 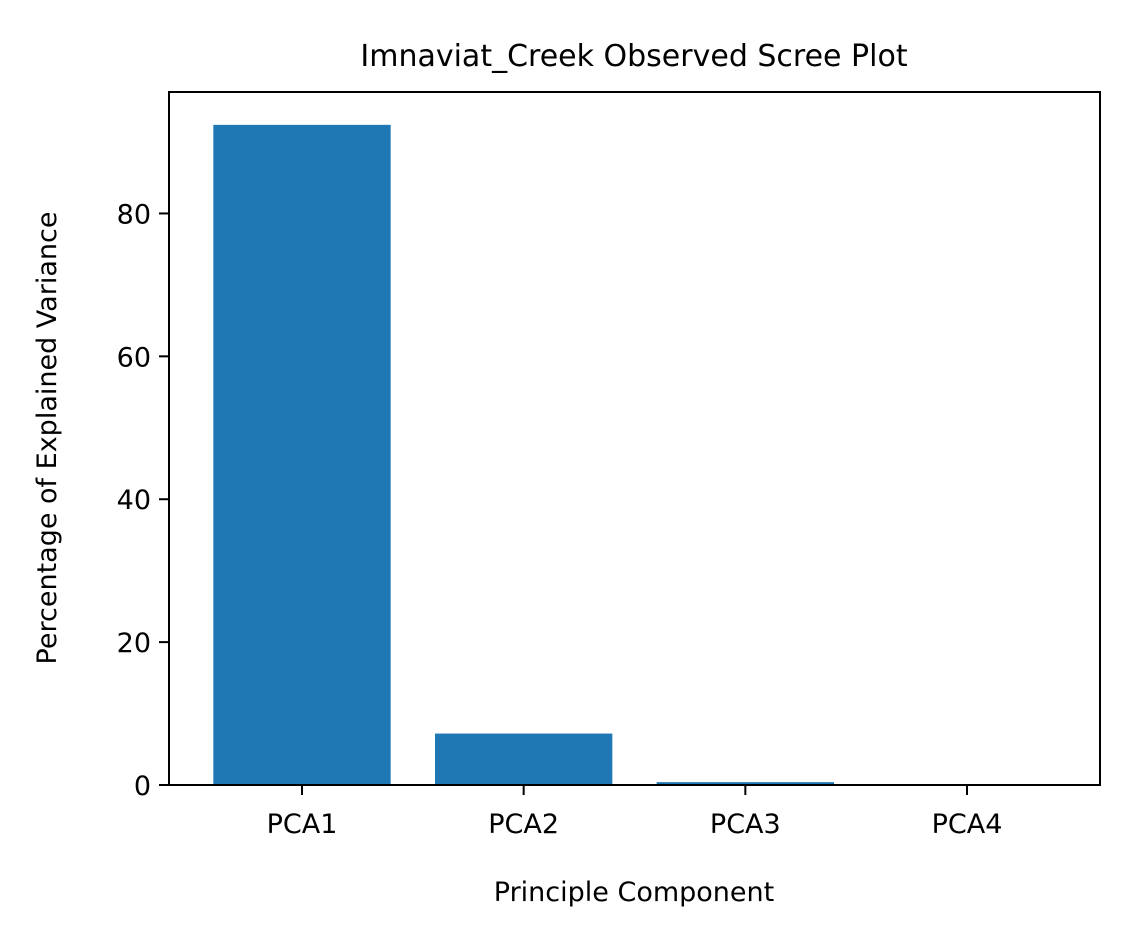 I want to click on chart-title: Imnaviat_Creek Observed Scree Plot, so click(x=633, y=56).